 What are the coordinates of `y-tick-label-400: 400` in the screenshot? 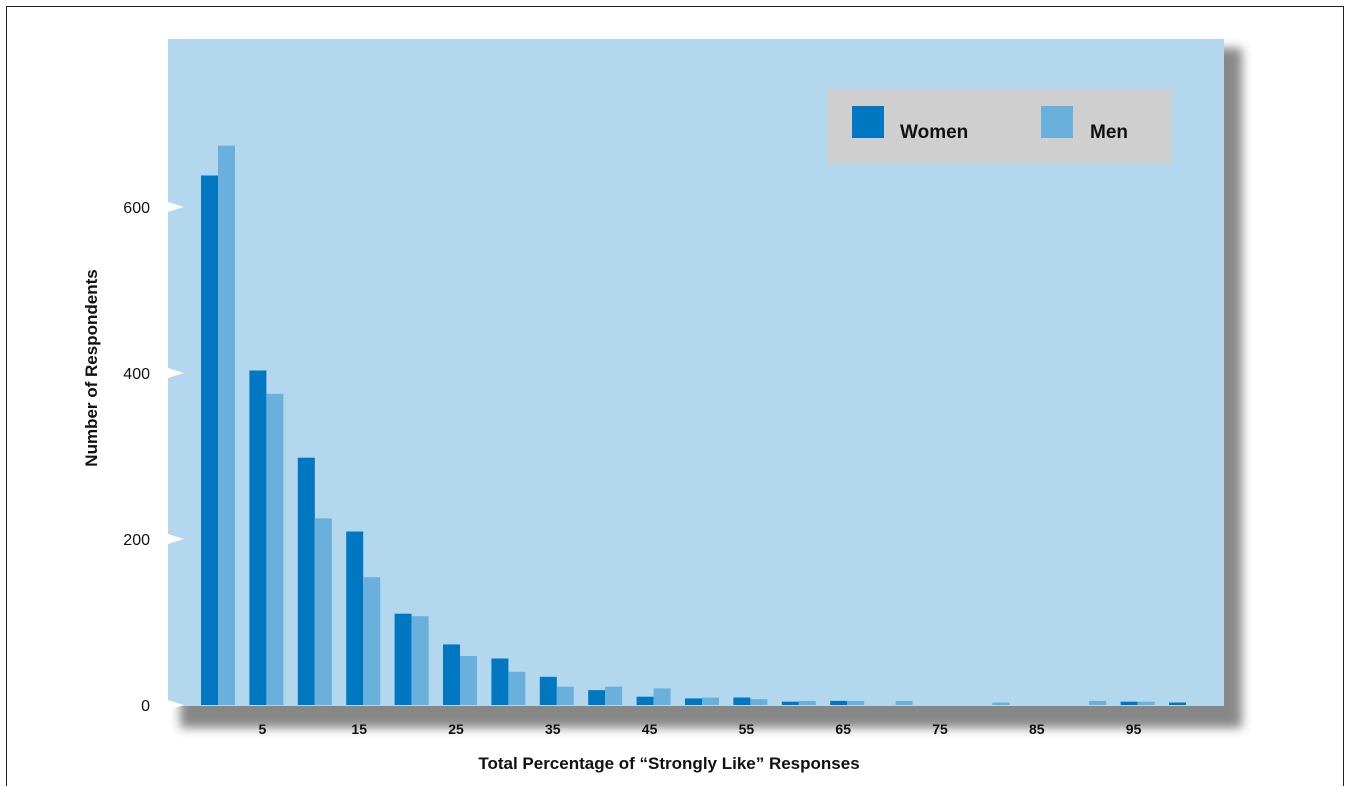 It's located at (136, 374).